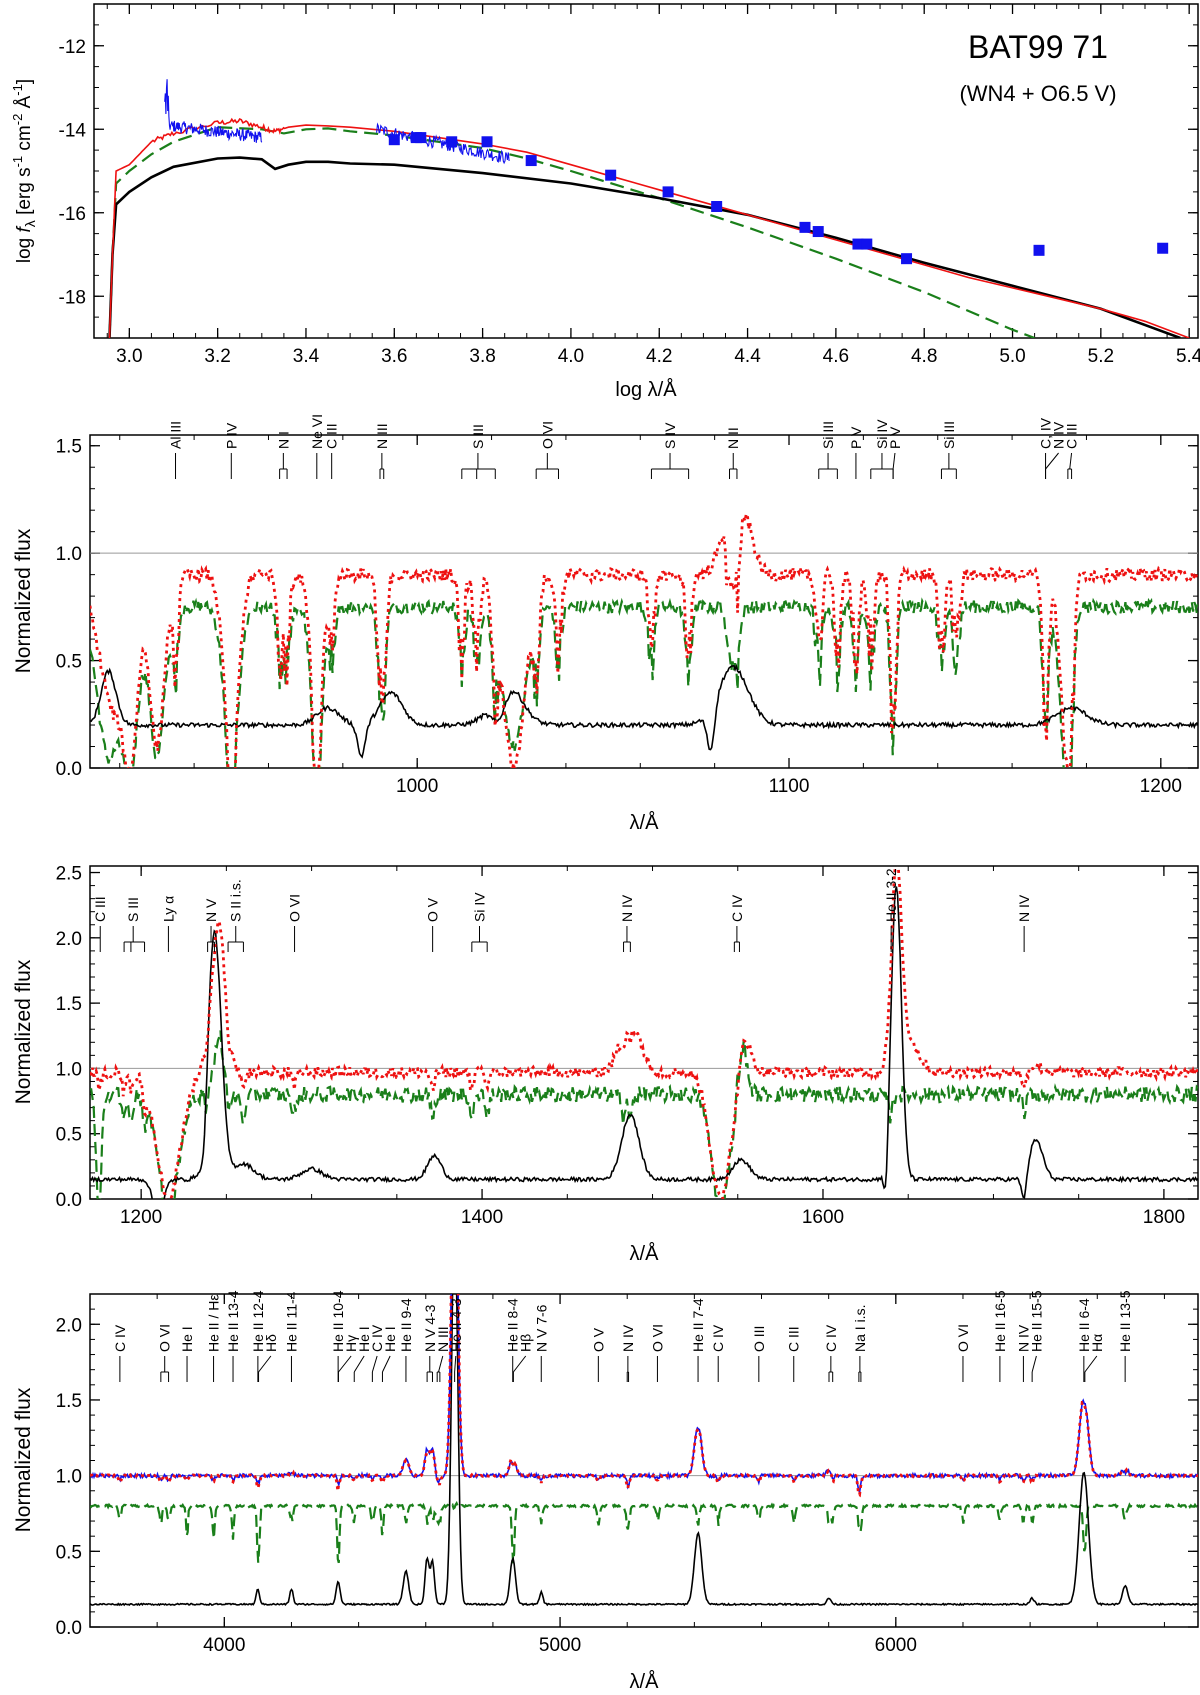  Describe the element at coordinates (482, 356) in the screenshot. I see `x-tick-label: 3.8` at that location.